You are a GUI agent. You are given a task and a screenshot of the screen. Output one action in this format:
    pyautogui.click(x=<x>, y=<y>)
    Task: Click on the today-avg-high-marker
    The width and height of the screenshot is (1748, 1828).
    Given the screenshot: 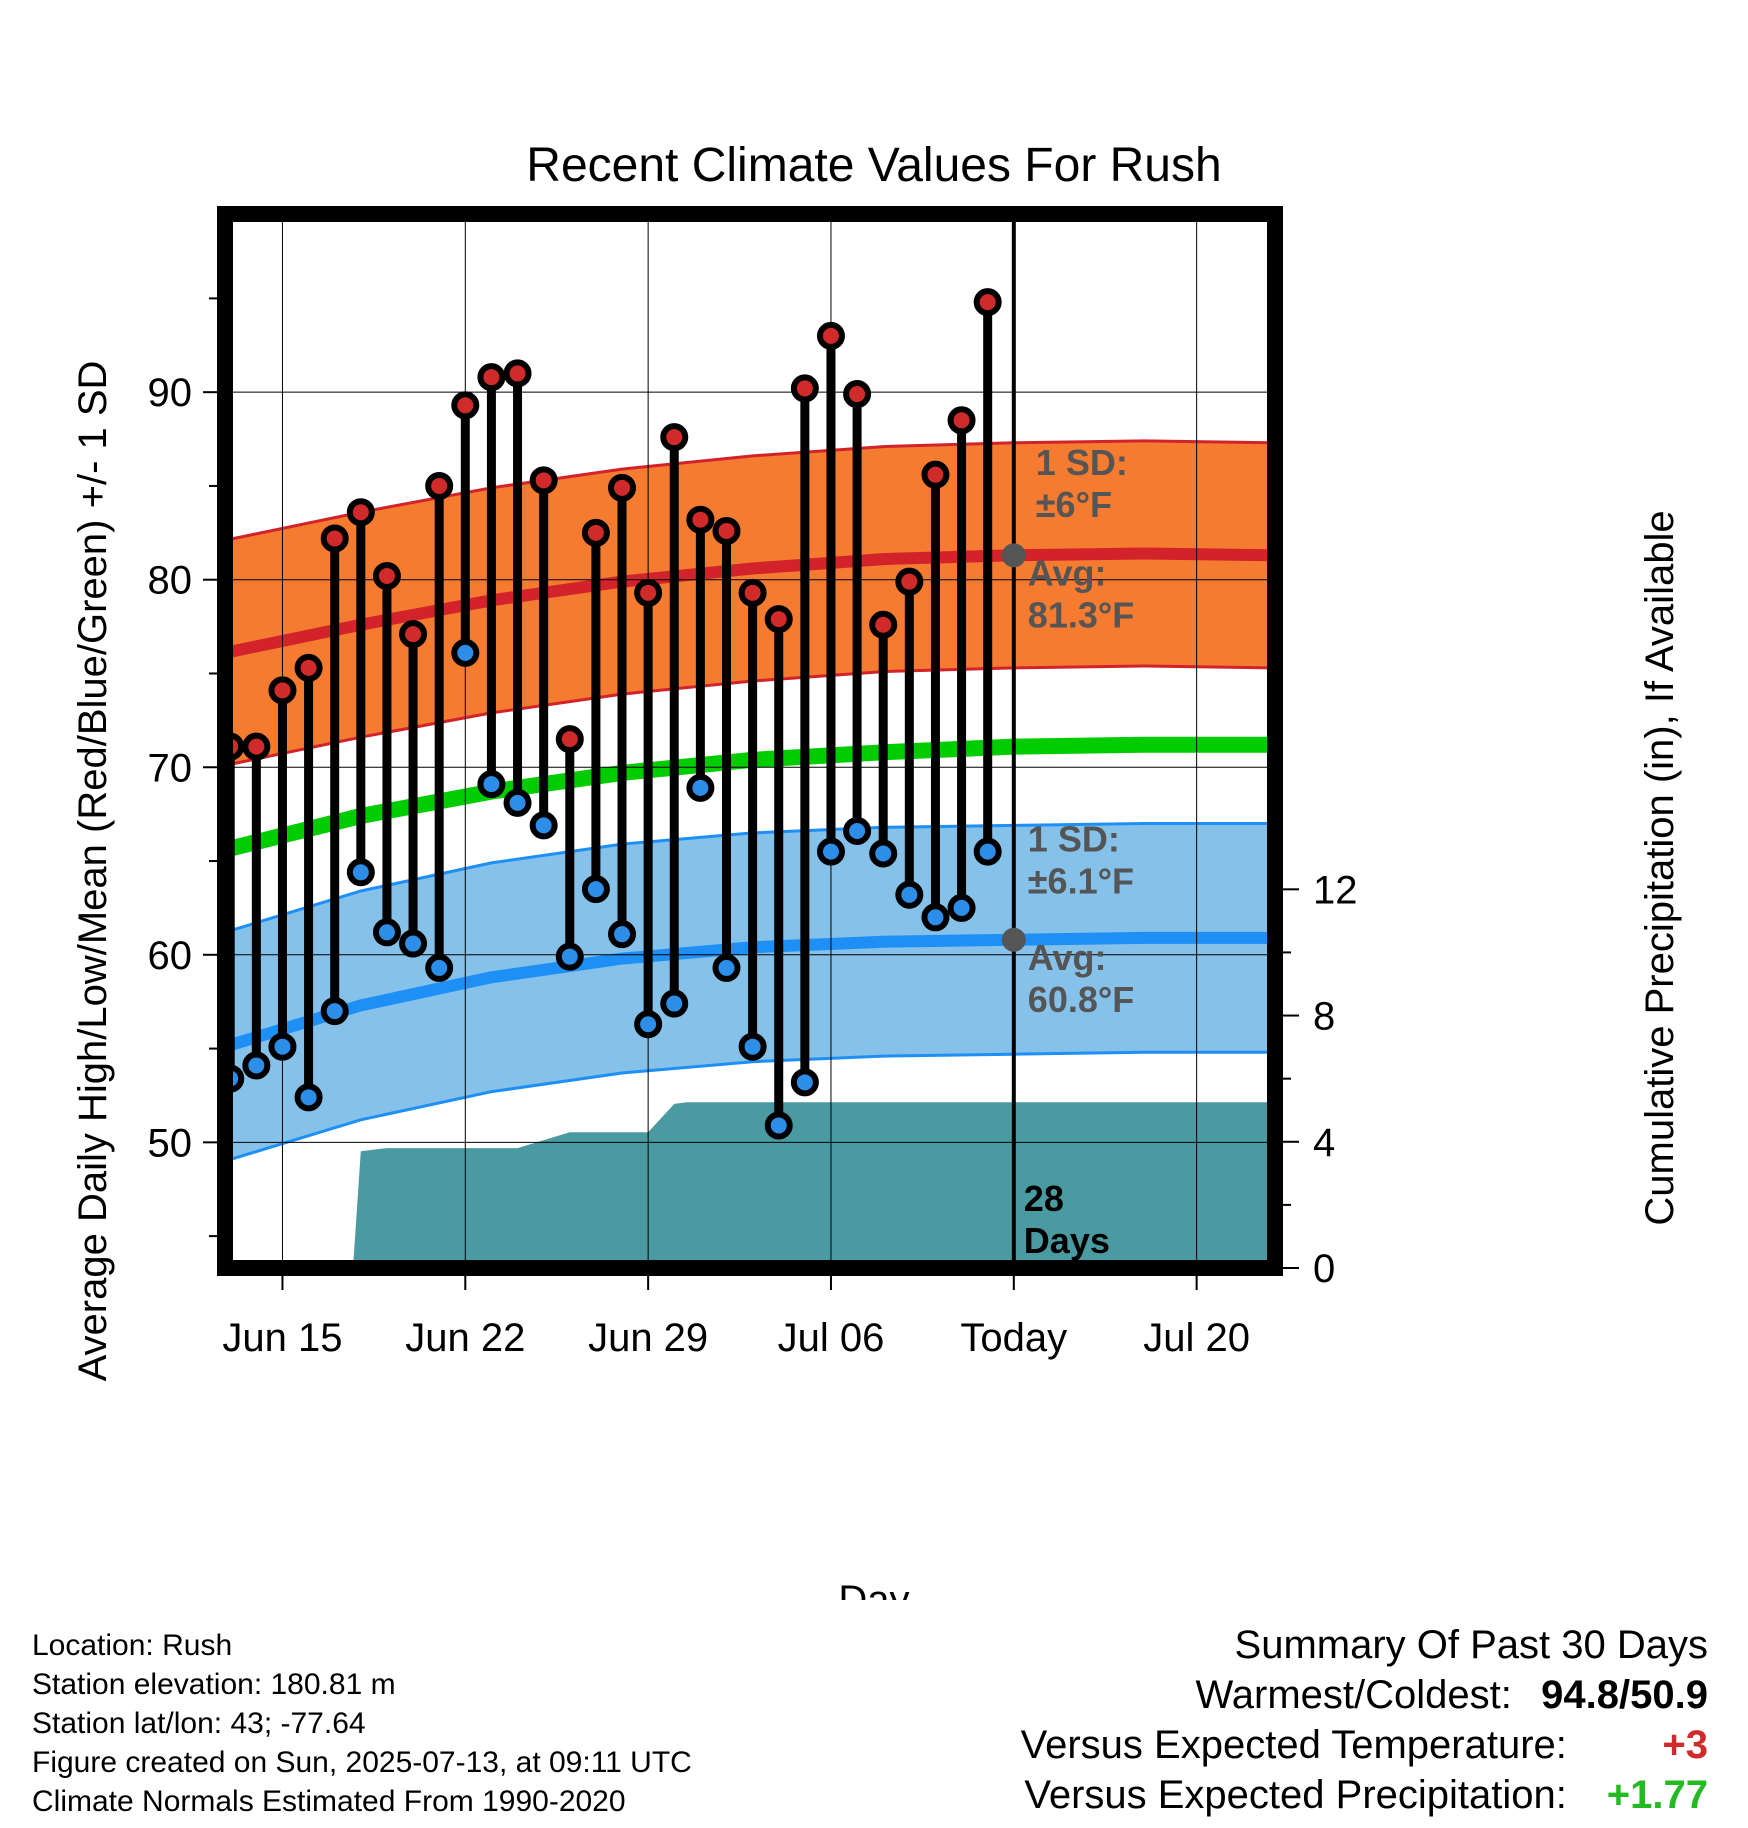 What is the action you would take?
    pyautogui.click(x=1013, y=555)
    